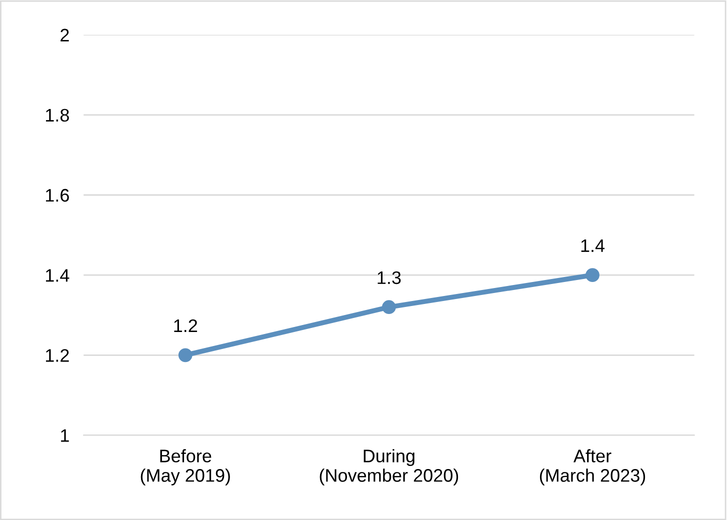 This screenshot has width=727, height=520. Describe the element at coordinates (185, 467) in the screenshot. I see `x-tick-label: Before (May 2019)` at that location.